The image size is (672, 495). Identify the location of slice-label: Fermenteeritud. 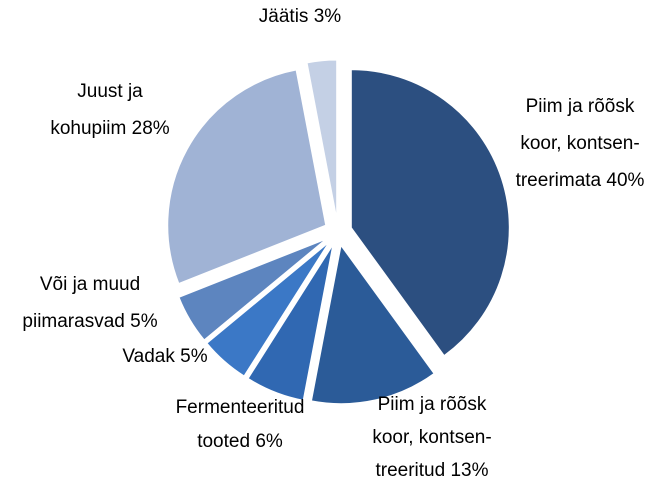
(240, 407).